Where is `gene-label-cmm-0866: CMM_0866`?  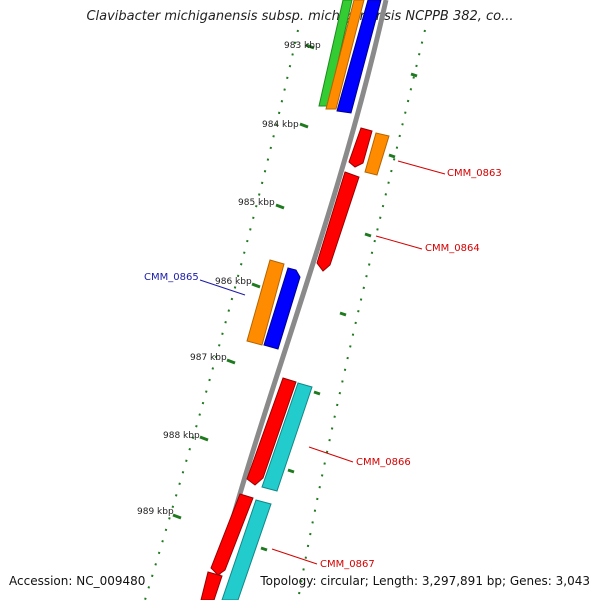 gene-label-cmm-0866: CMM_0866 is located at coordinates (383, 462).